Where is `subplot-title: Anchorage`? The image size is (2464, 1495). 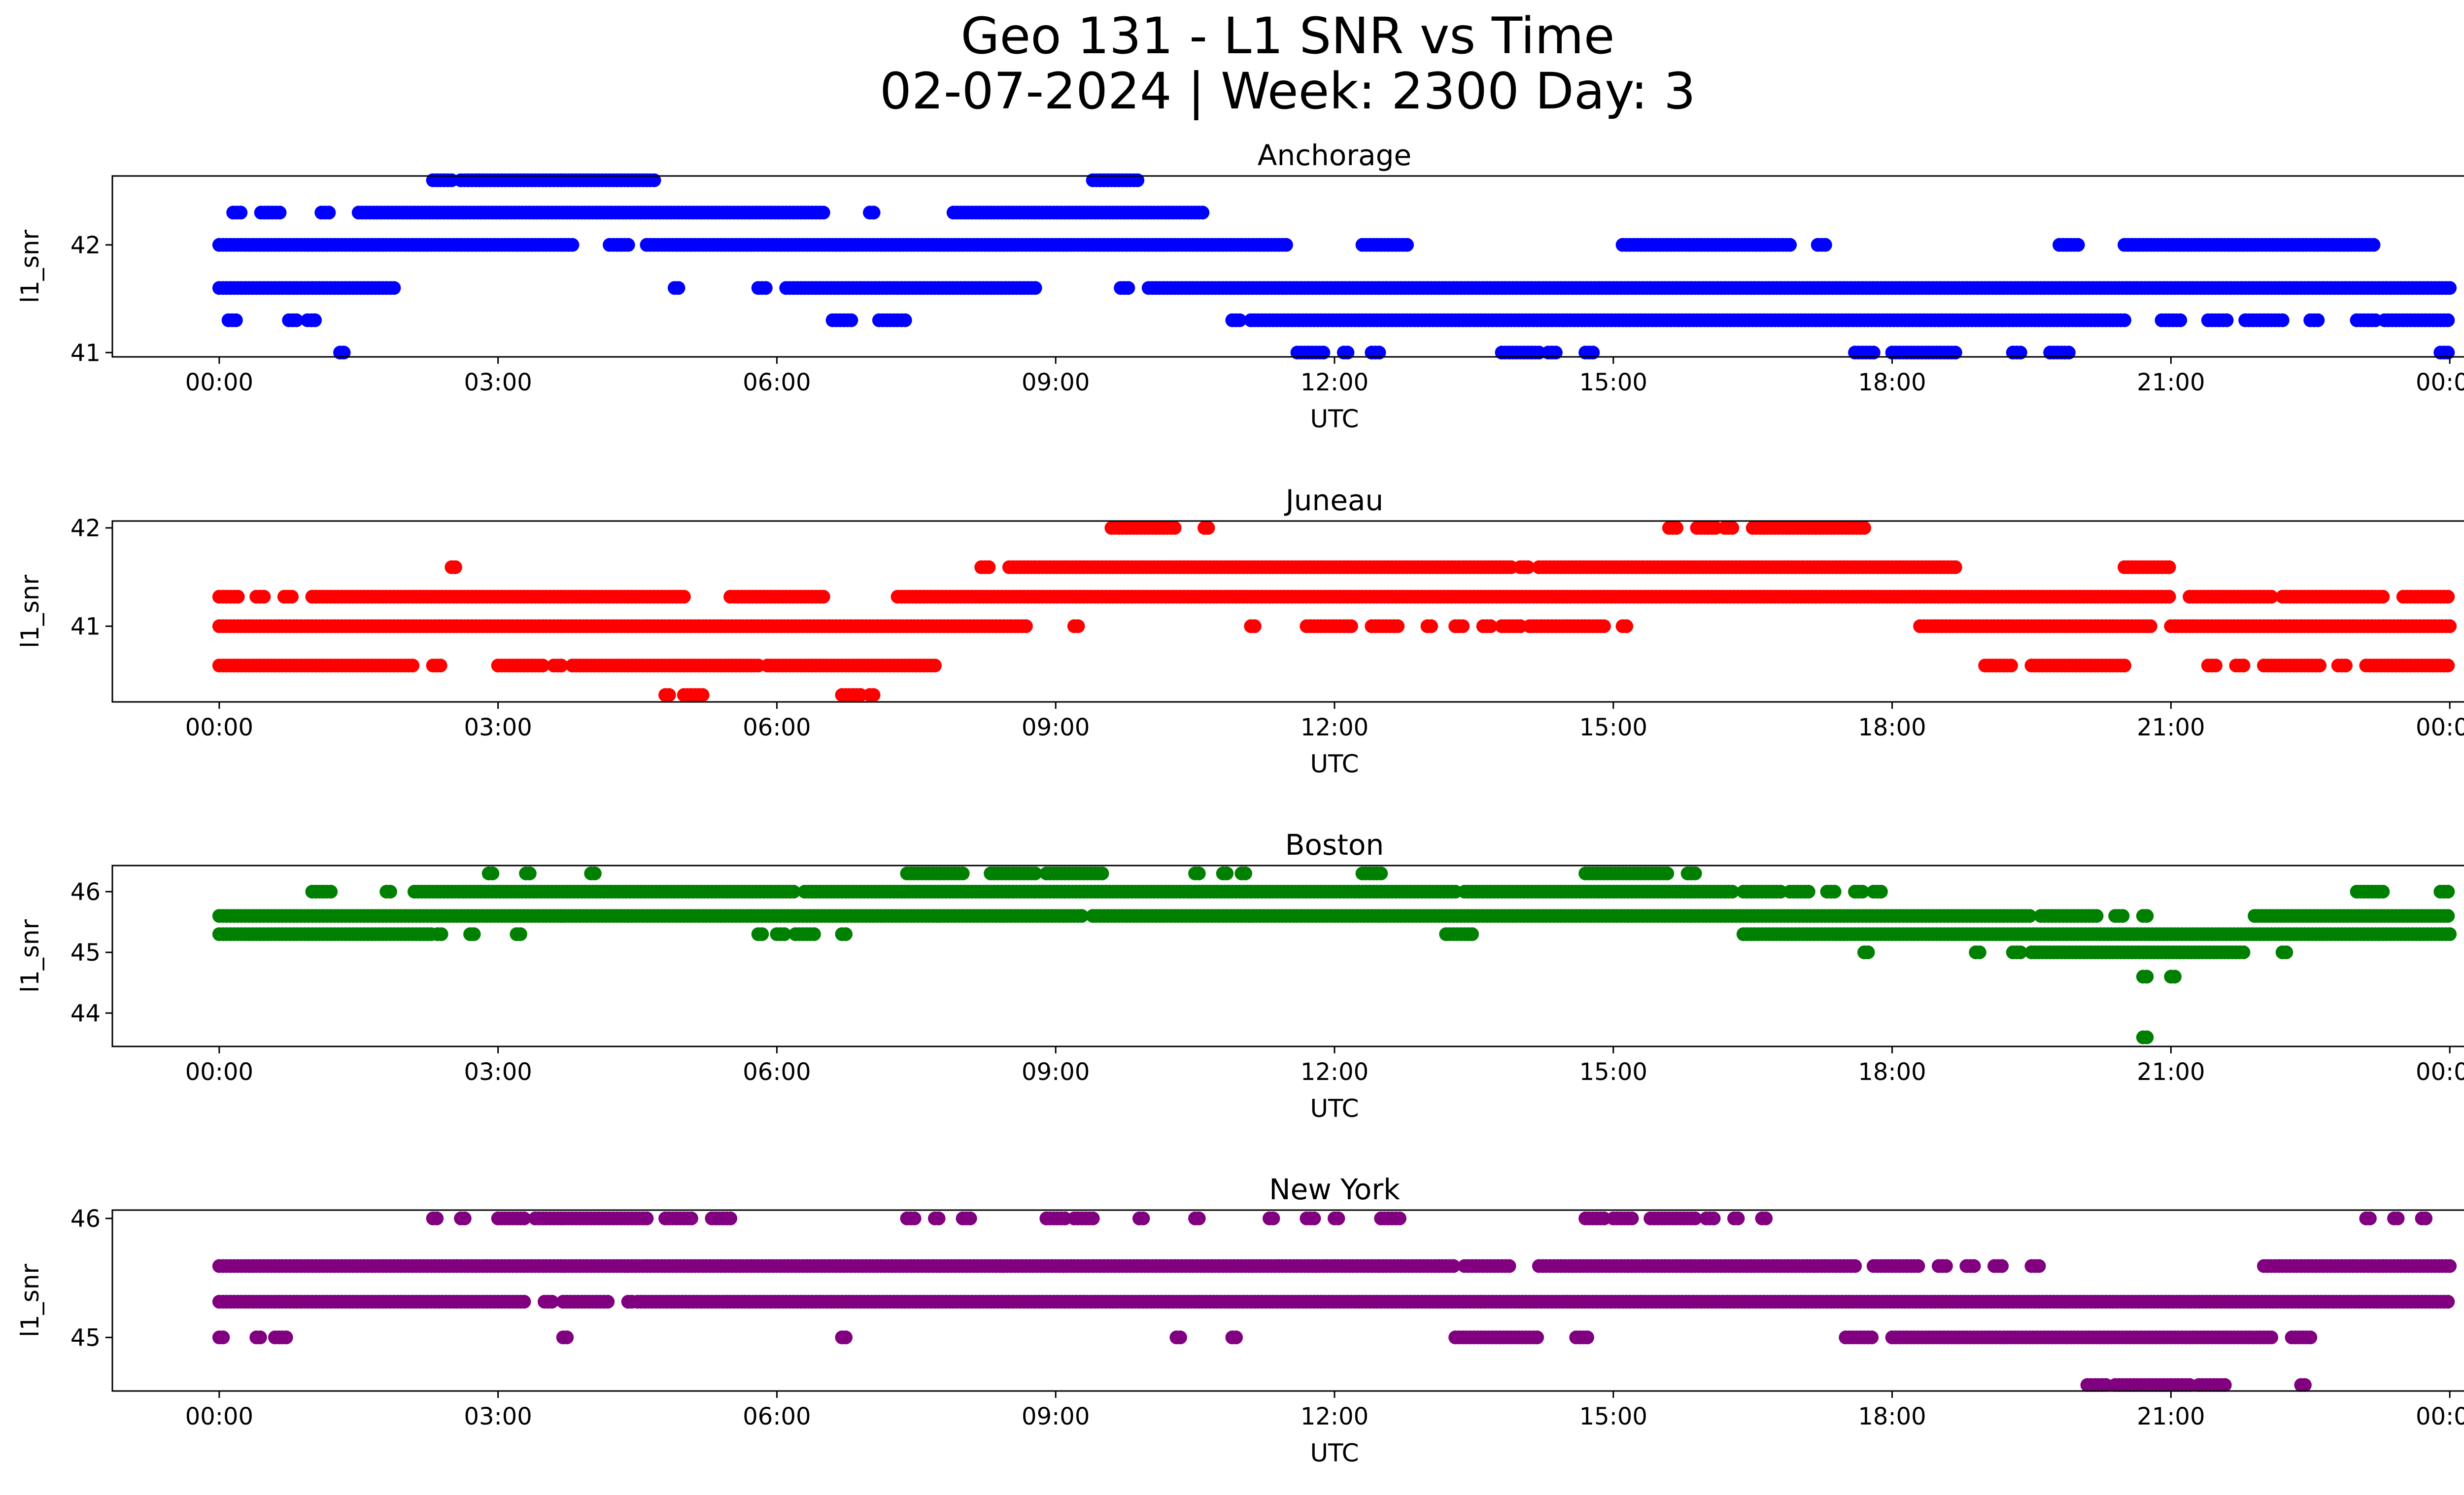
subplot-title: Anchorage is located at coordinates (1334, 155).